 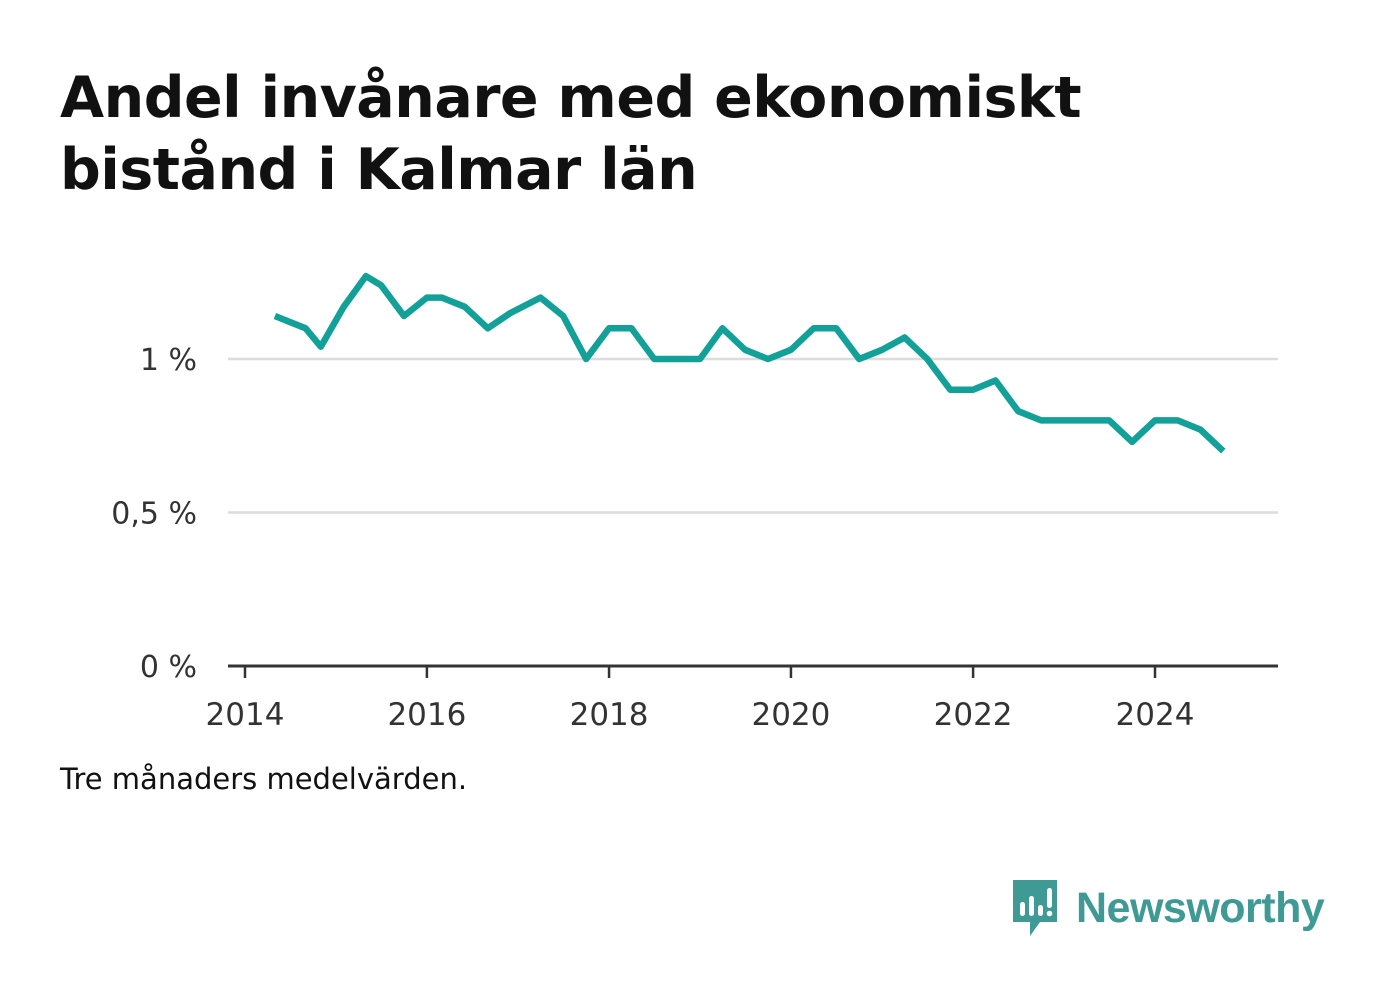 What do you see at coordinates (1035, 908) in the screenshot?
I see `newsworthy-logo-icon` at bounding box center [1035, 908].